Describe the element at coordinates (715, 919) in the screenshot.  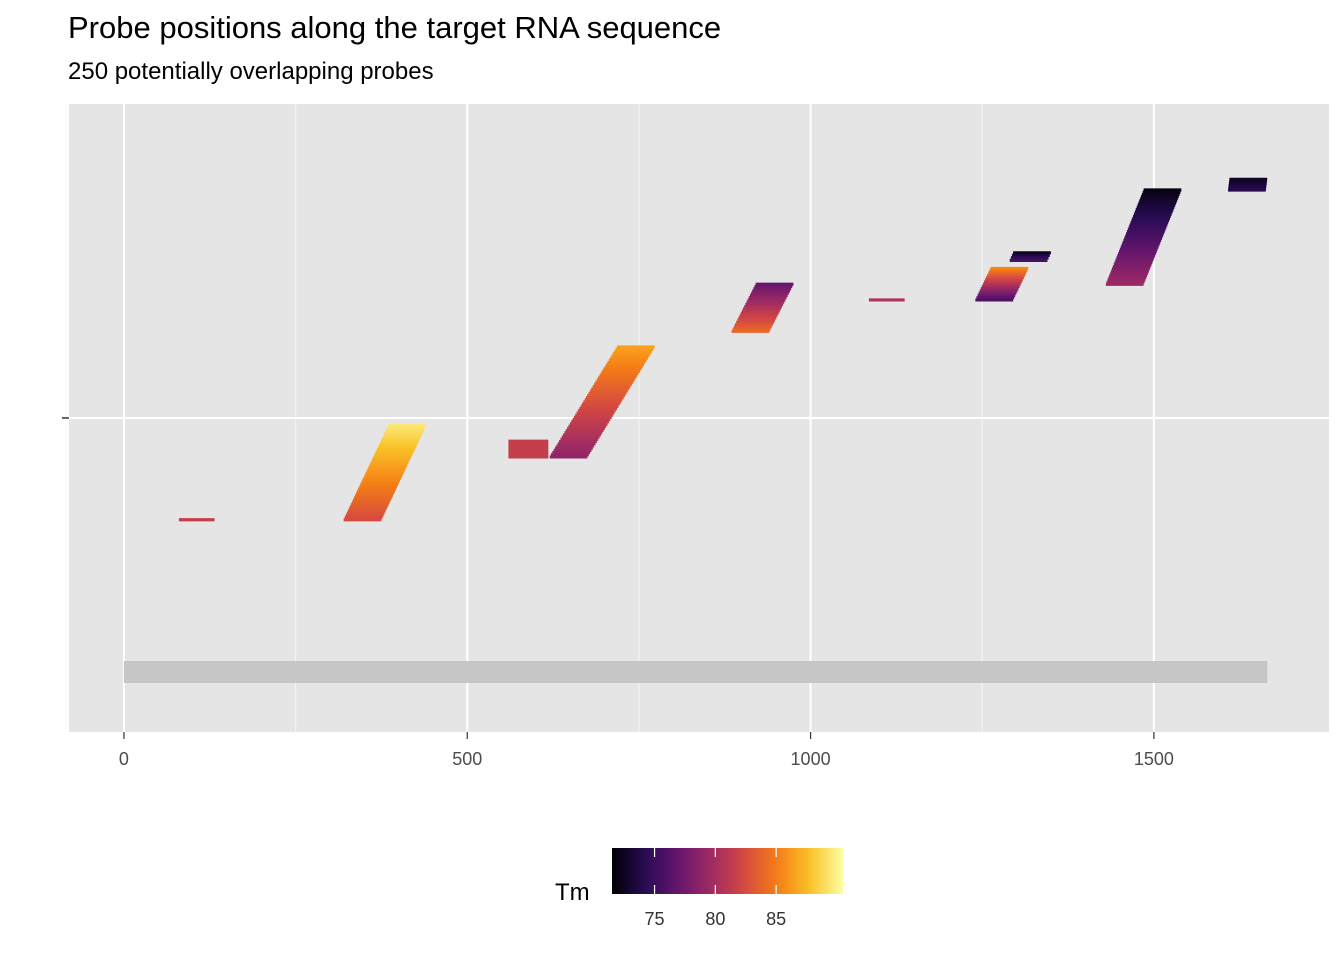
I see `legend-tick-label: 80` at that location.